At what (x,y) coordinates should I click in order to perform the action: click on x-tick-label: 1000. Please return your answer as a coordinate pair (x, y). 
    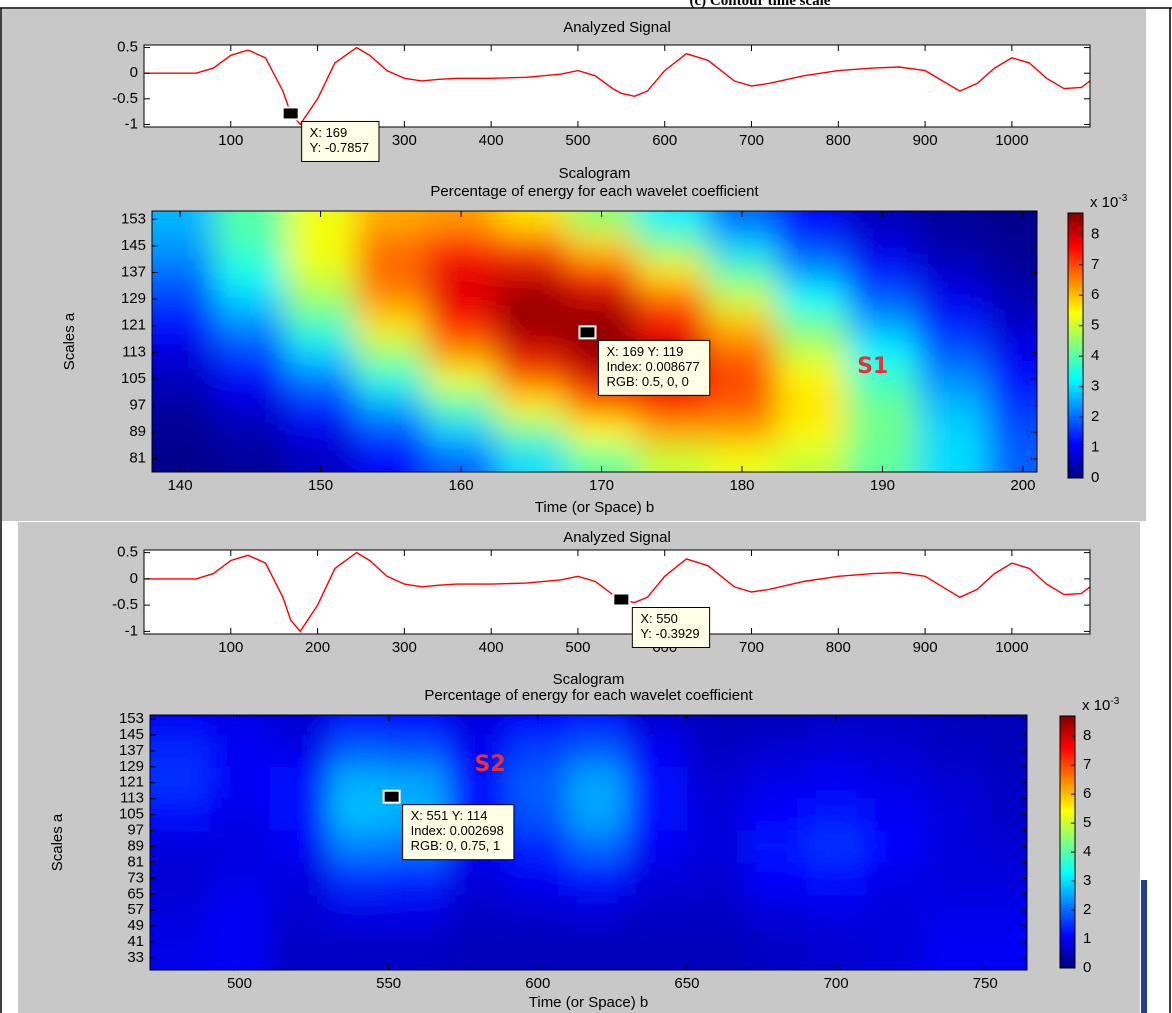
    Looking at the image, I should click on (1011, 140).